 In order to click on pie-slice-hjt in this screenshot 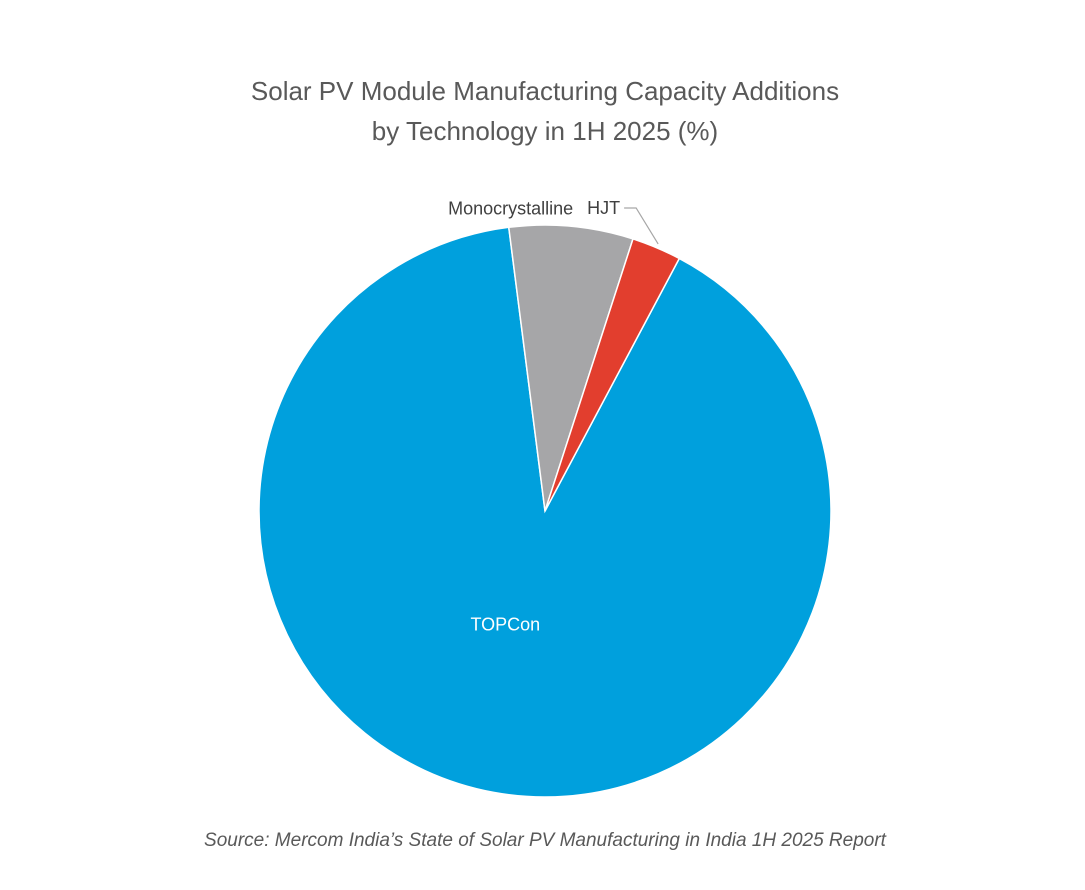, I will do `click(612, 374)`.